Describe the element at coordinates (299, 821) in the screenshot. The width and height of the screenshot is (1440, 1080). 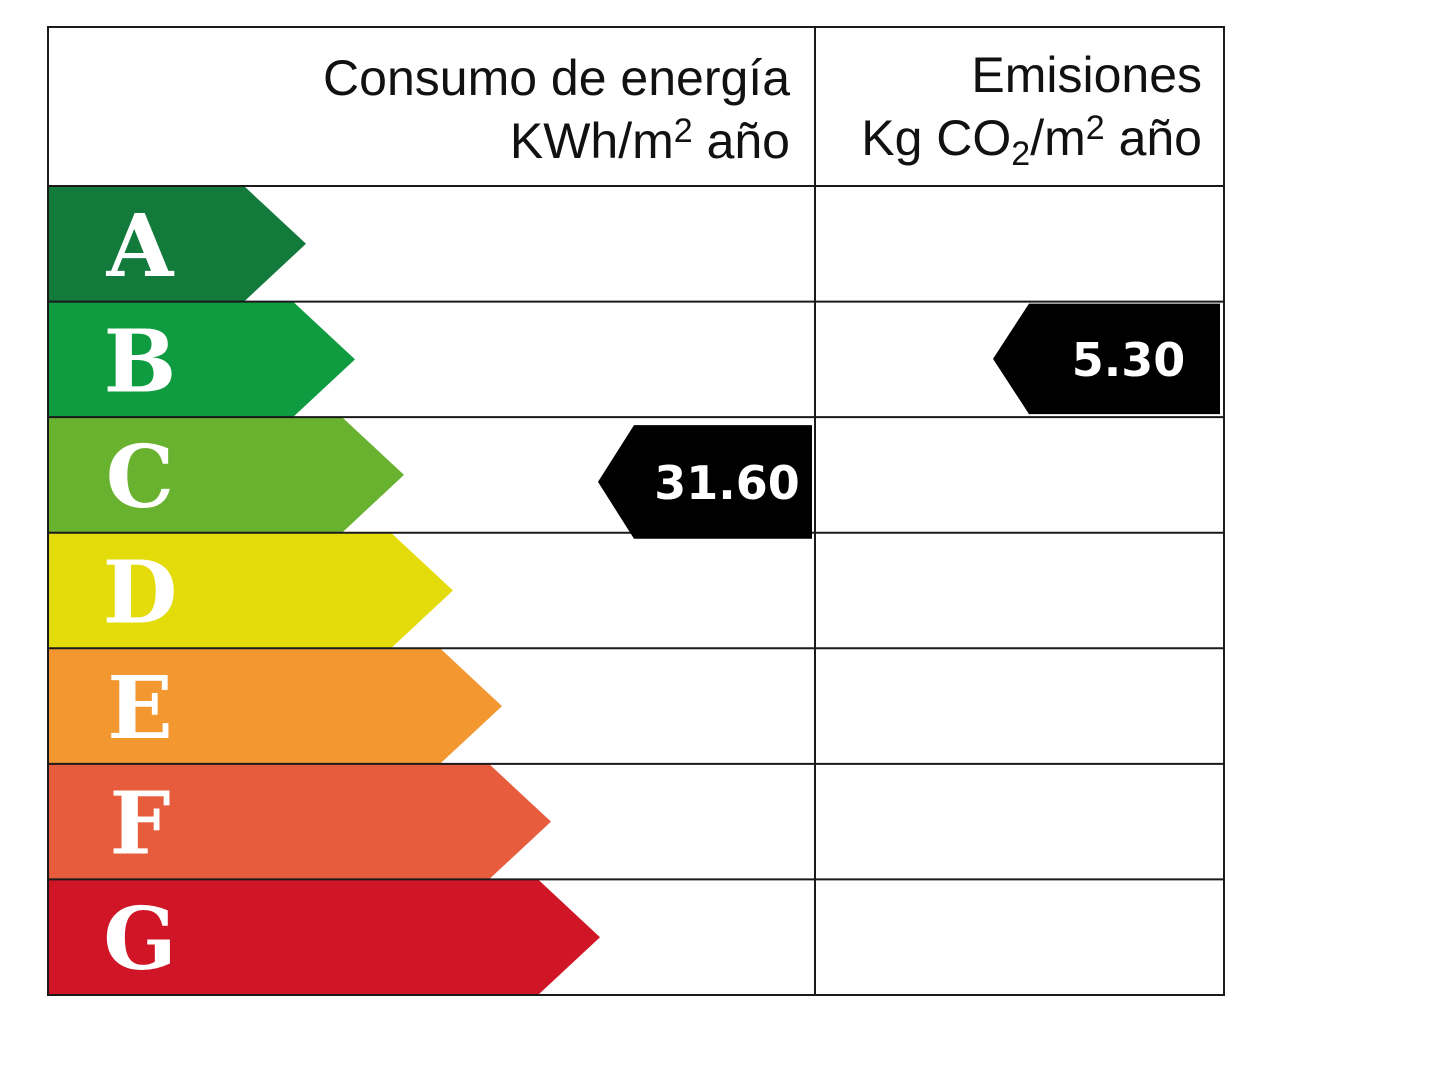
I see `rating-bar-f` at that location.